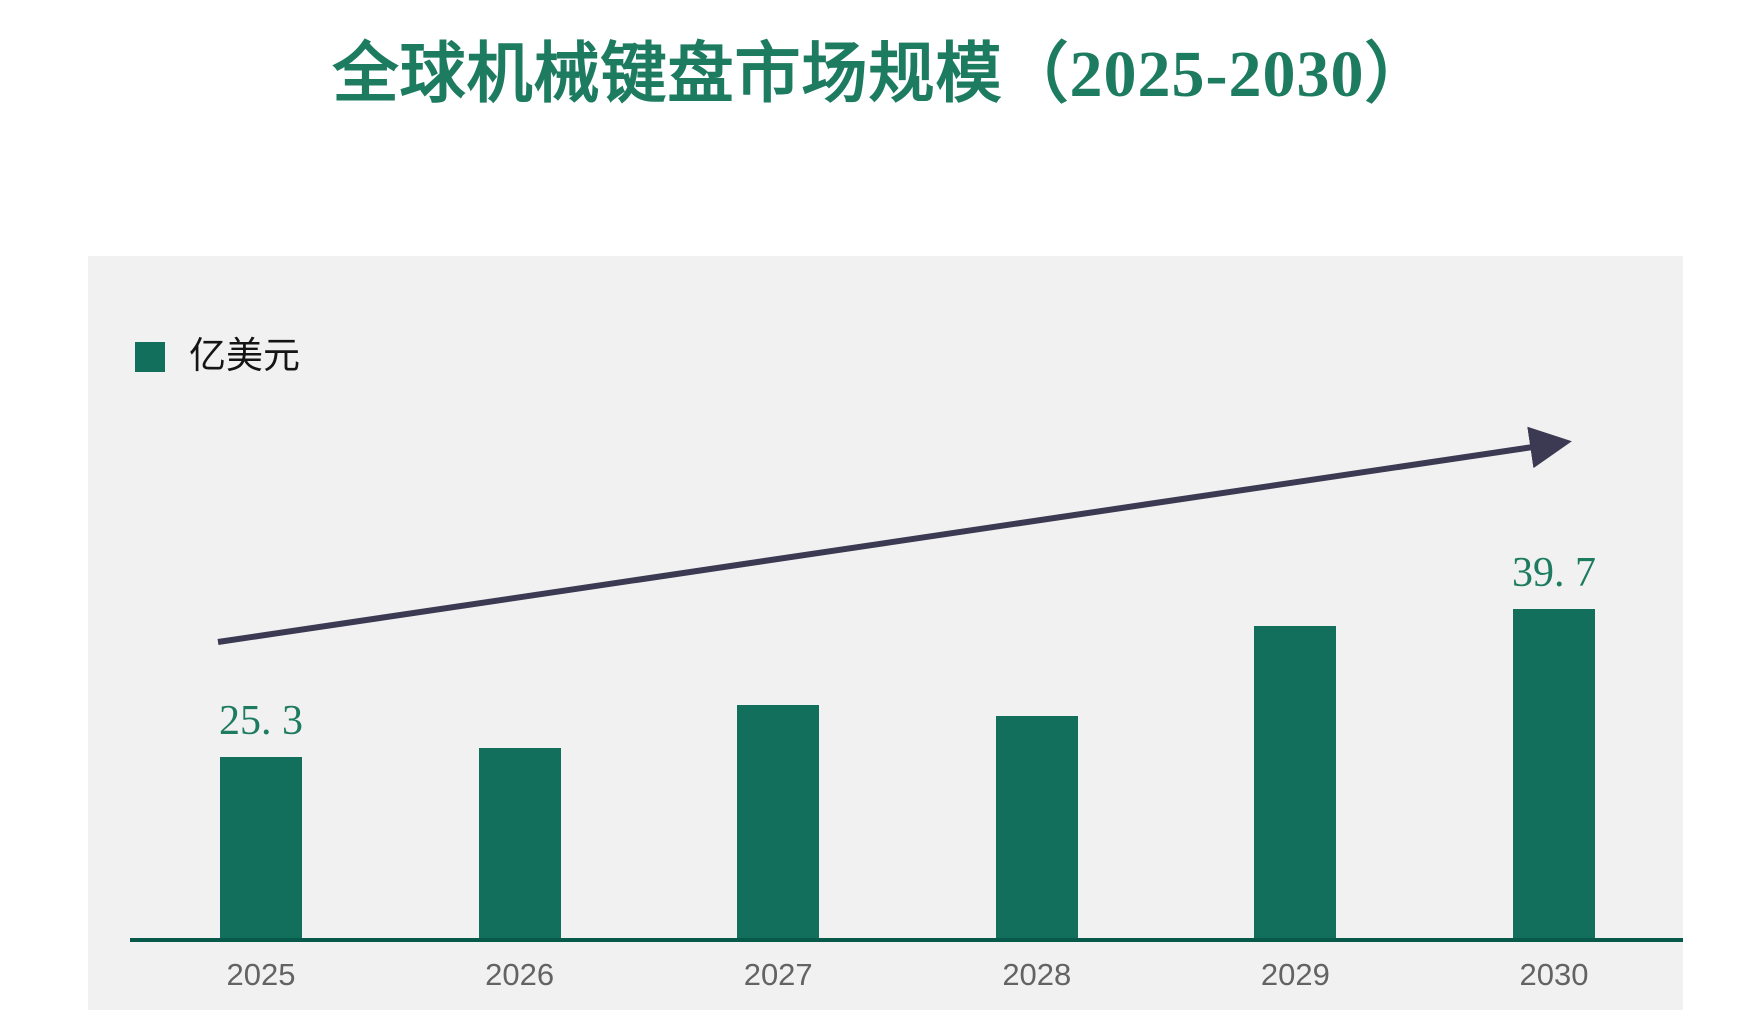 The width and height of the screenshot is (1764, 1032). I want to click on x-tick-label-2029: 2029, so click(1295, 974).